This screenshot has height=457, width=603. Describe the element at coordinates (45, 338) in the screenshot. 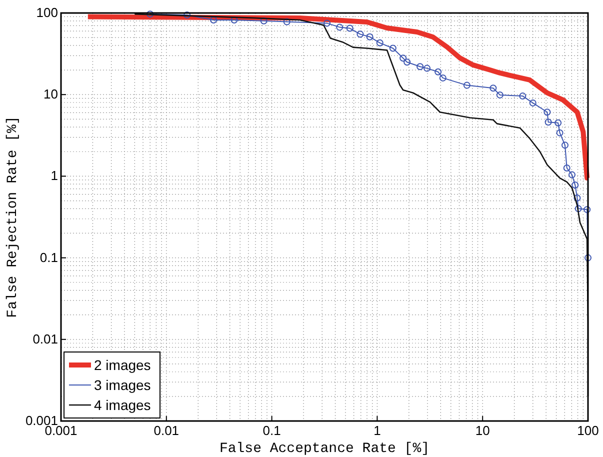

I see `y-tick-label: 0.01` at that location.